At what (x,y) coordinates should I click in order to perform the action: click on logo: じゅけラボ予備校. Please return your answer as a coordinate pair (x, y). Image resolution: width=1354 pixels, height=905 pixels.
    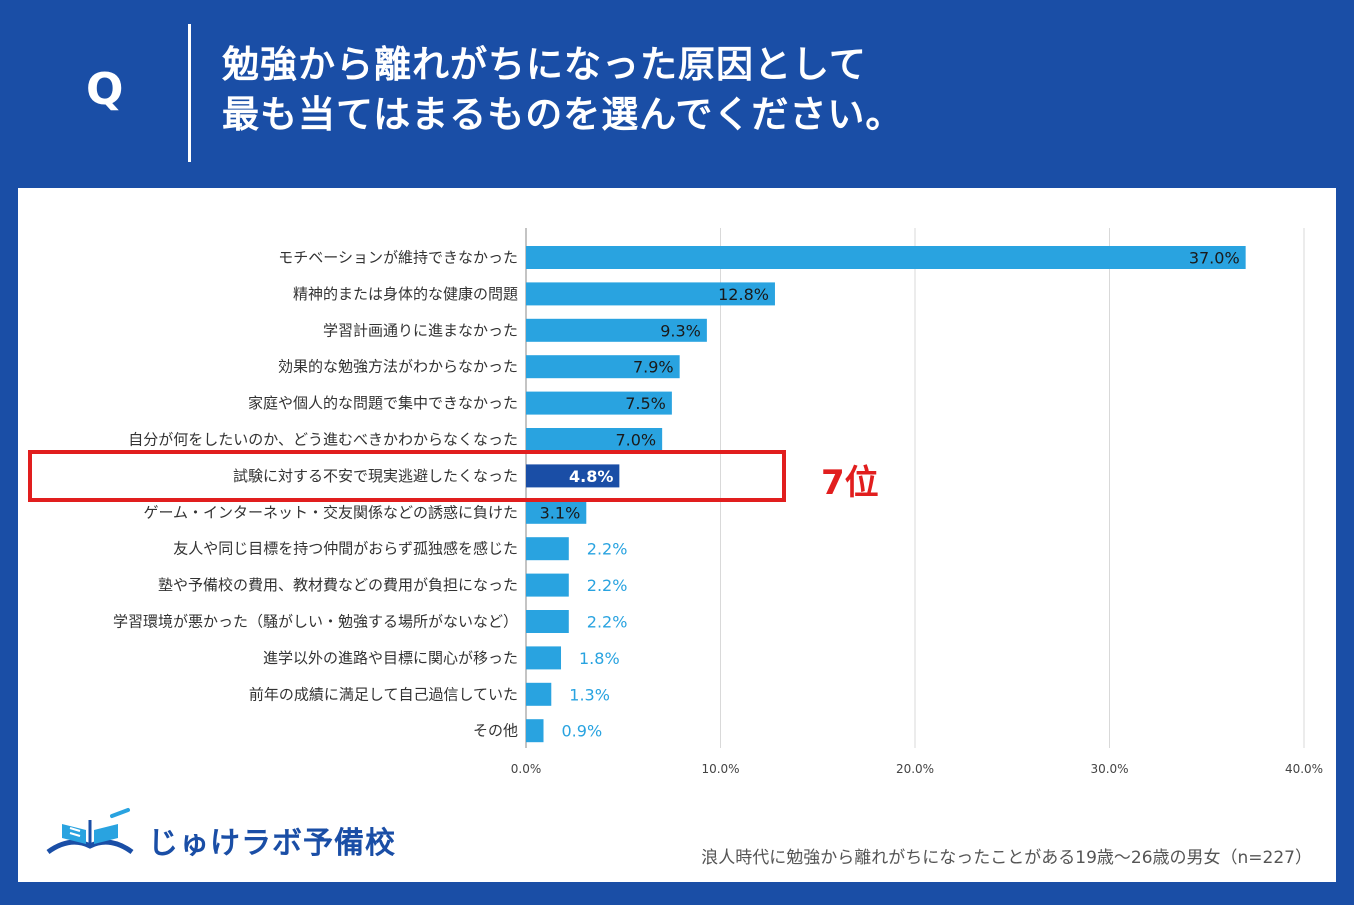
    Looking at the image, I should click on (217, 836).